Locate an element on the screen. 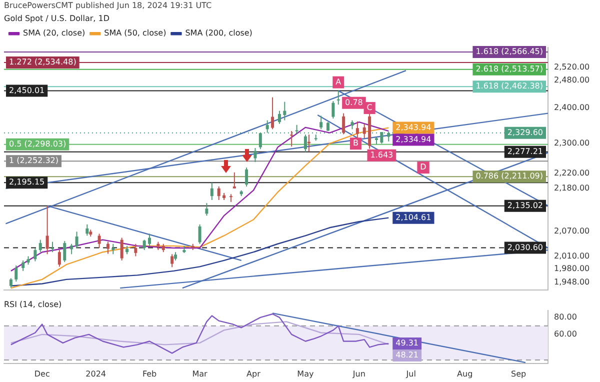  y-tick-label: 1,948.00 is located at coordinates (572, 282).